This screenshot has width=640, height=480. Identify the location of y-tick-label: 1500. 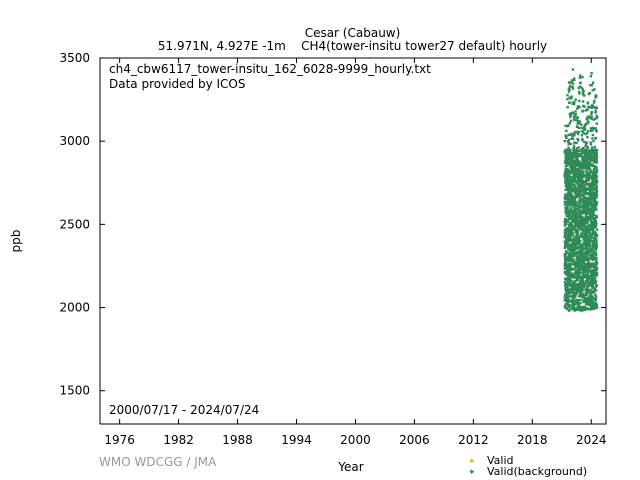
(74, 391).